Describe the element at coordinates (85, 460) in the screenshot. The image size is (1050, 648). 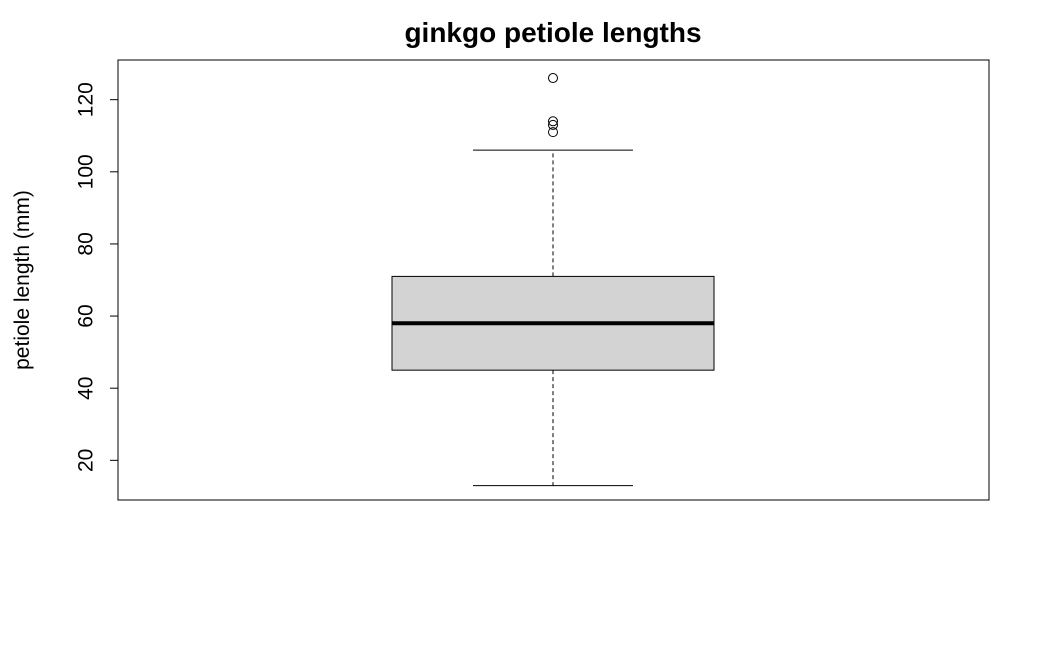
I see `y-tick-label: 20` at that location.